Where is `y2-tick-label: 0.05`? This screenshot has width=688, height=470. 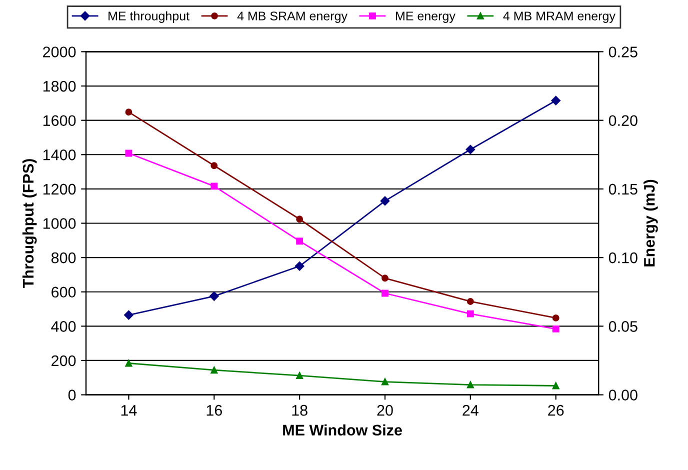
y2-tick-label: 0.05 is located at coordinates (623, 326).